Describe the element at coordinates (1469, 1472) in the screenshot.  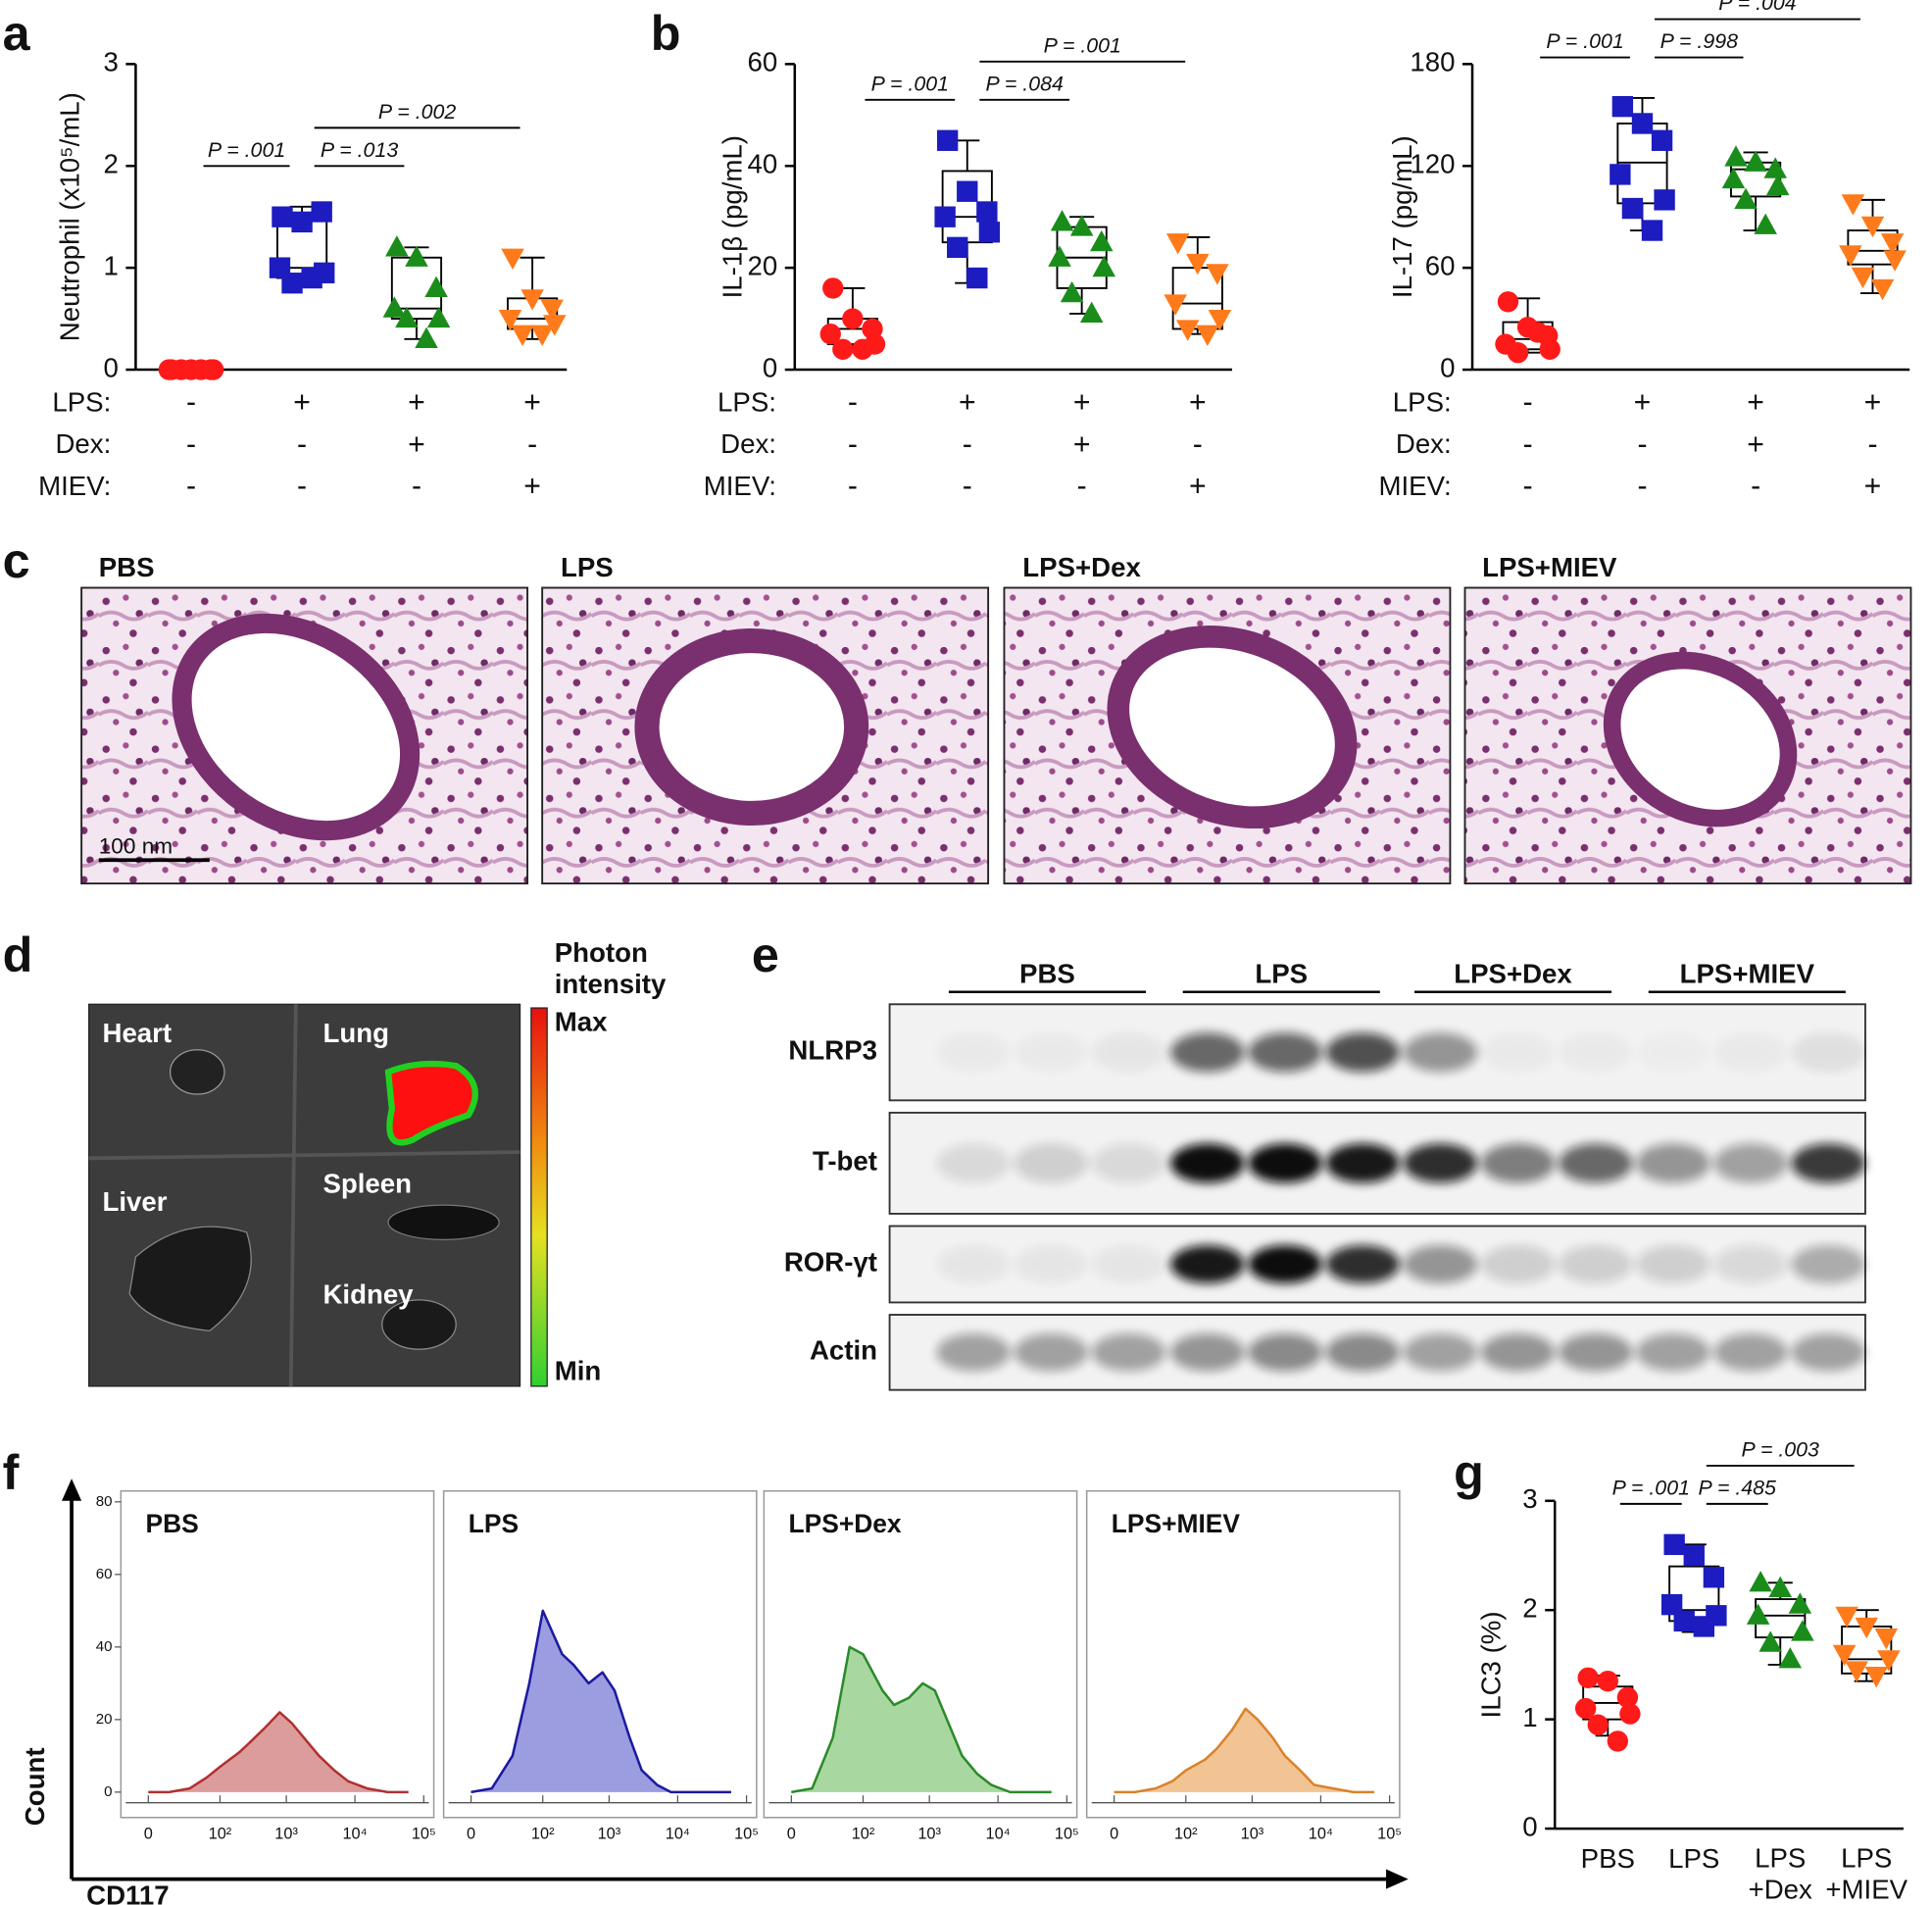
I see `panel-letter: g` at that location.